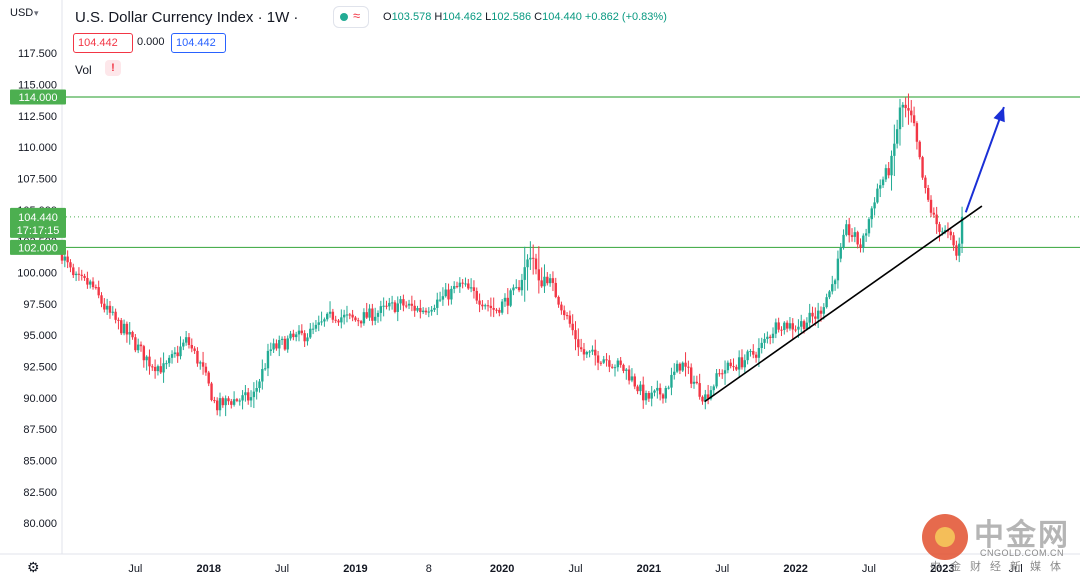 The image size is (1080, 584). I want to click on market-status-pill: ≈, so click(351, 17).